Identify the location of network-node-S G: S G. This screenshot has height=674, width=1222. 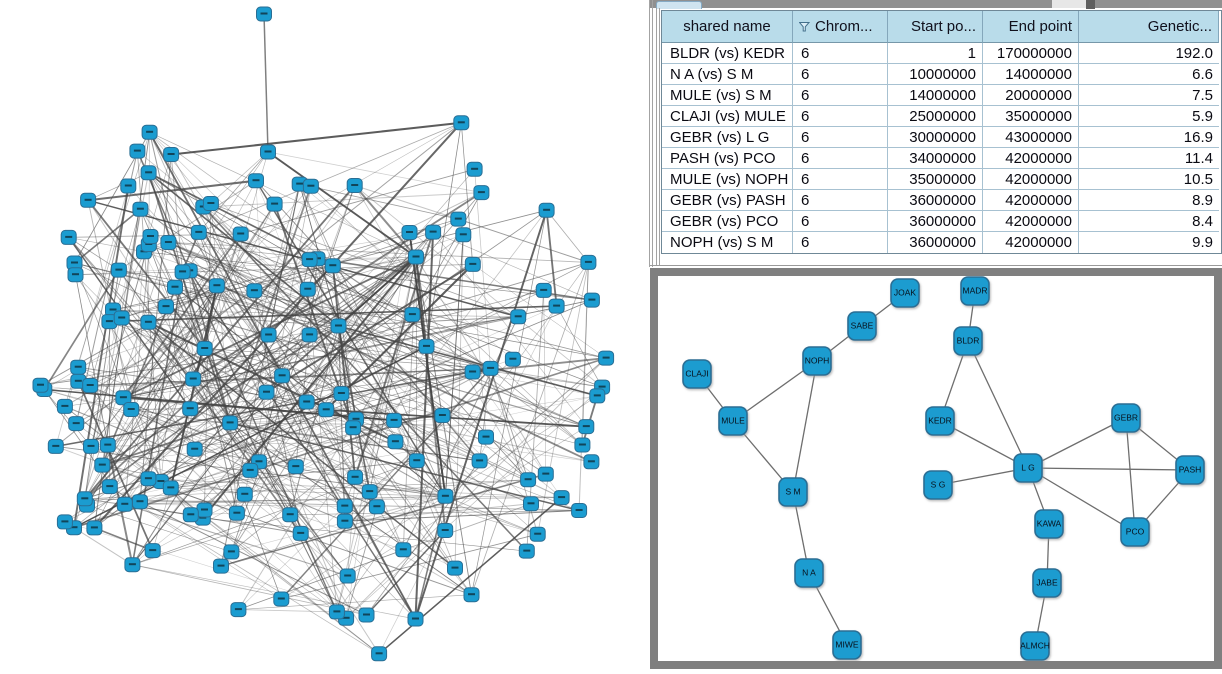
(938, 485).